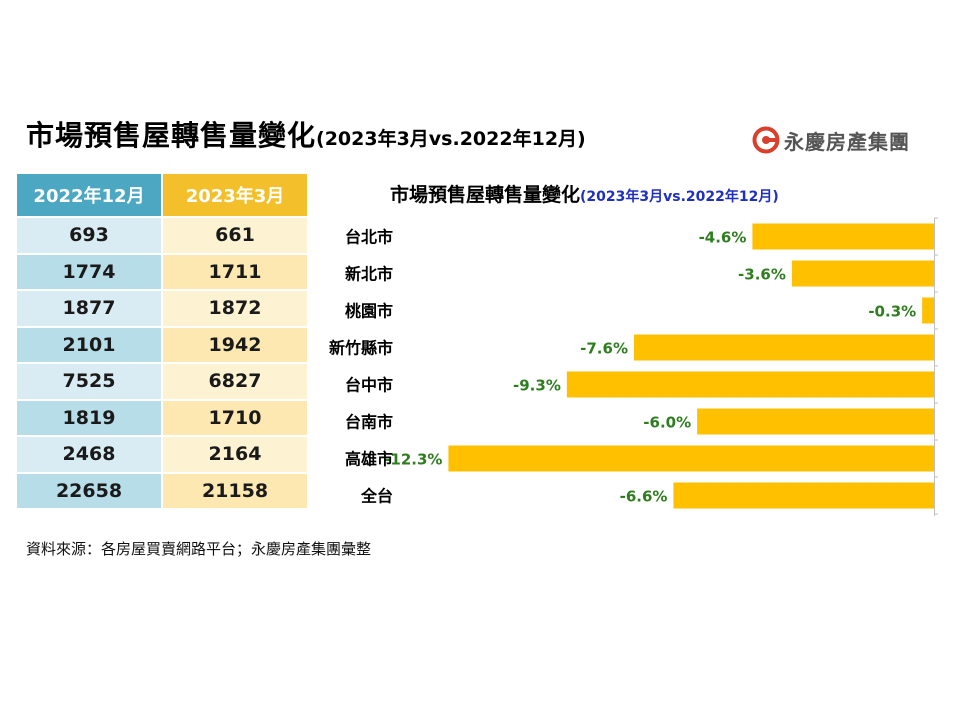 The height and width of the screenshot is (720, 960). I want to click on table-row: 693 661, so click(162, 235).